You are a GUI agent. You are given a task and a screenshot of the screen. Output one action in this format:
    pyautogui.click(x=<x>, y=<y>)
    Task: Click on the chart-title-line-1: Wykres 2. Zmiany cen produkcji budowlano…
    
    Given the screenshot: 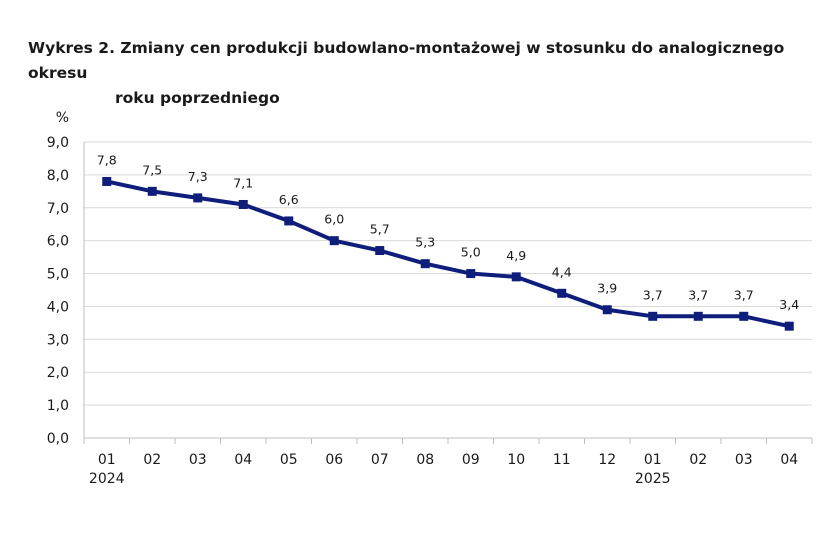 What is the action you would take?
    pyautogui.click(x=406, y=60)
    